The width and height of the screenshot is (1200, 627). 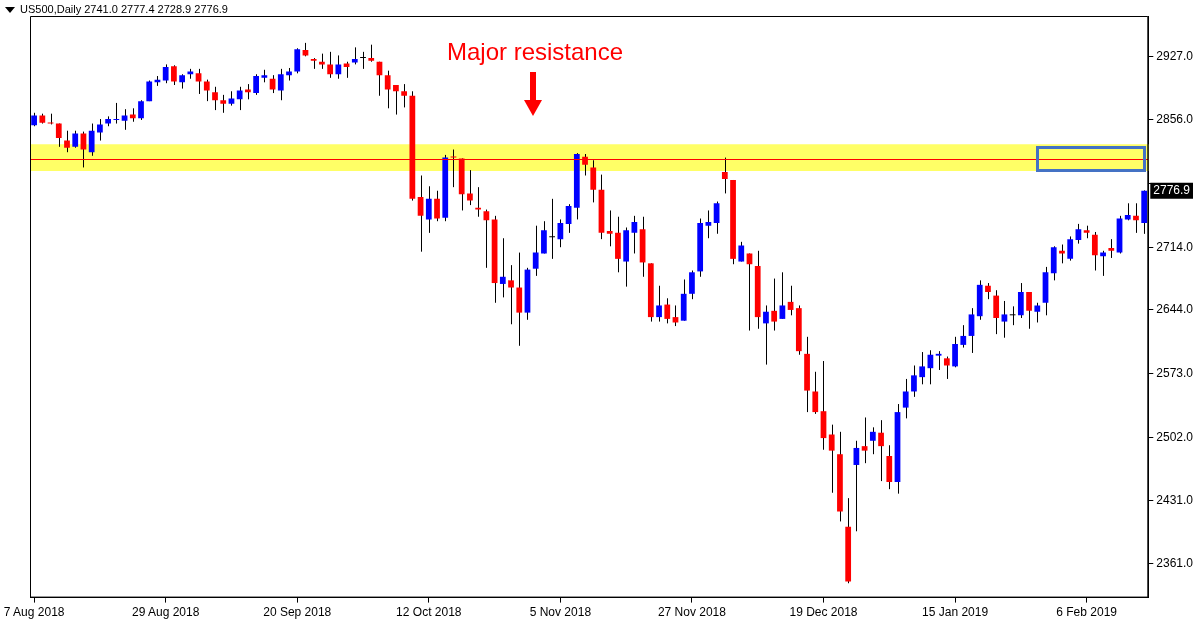 What do you see at coordinates (34, 612) in the screenshot?
I see `x-tick-label: 7 Aug 2018` at bounding box center [34, 612].